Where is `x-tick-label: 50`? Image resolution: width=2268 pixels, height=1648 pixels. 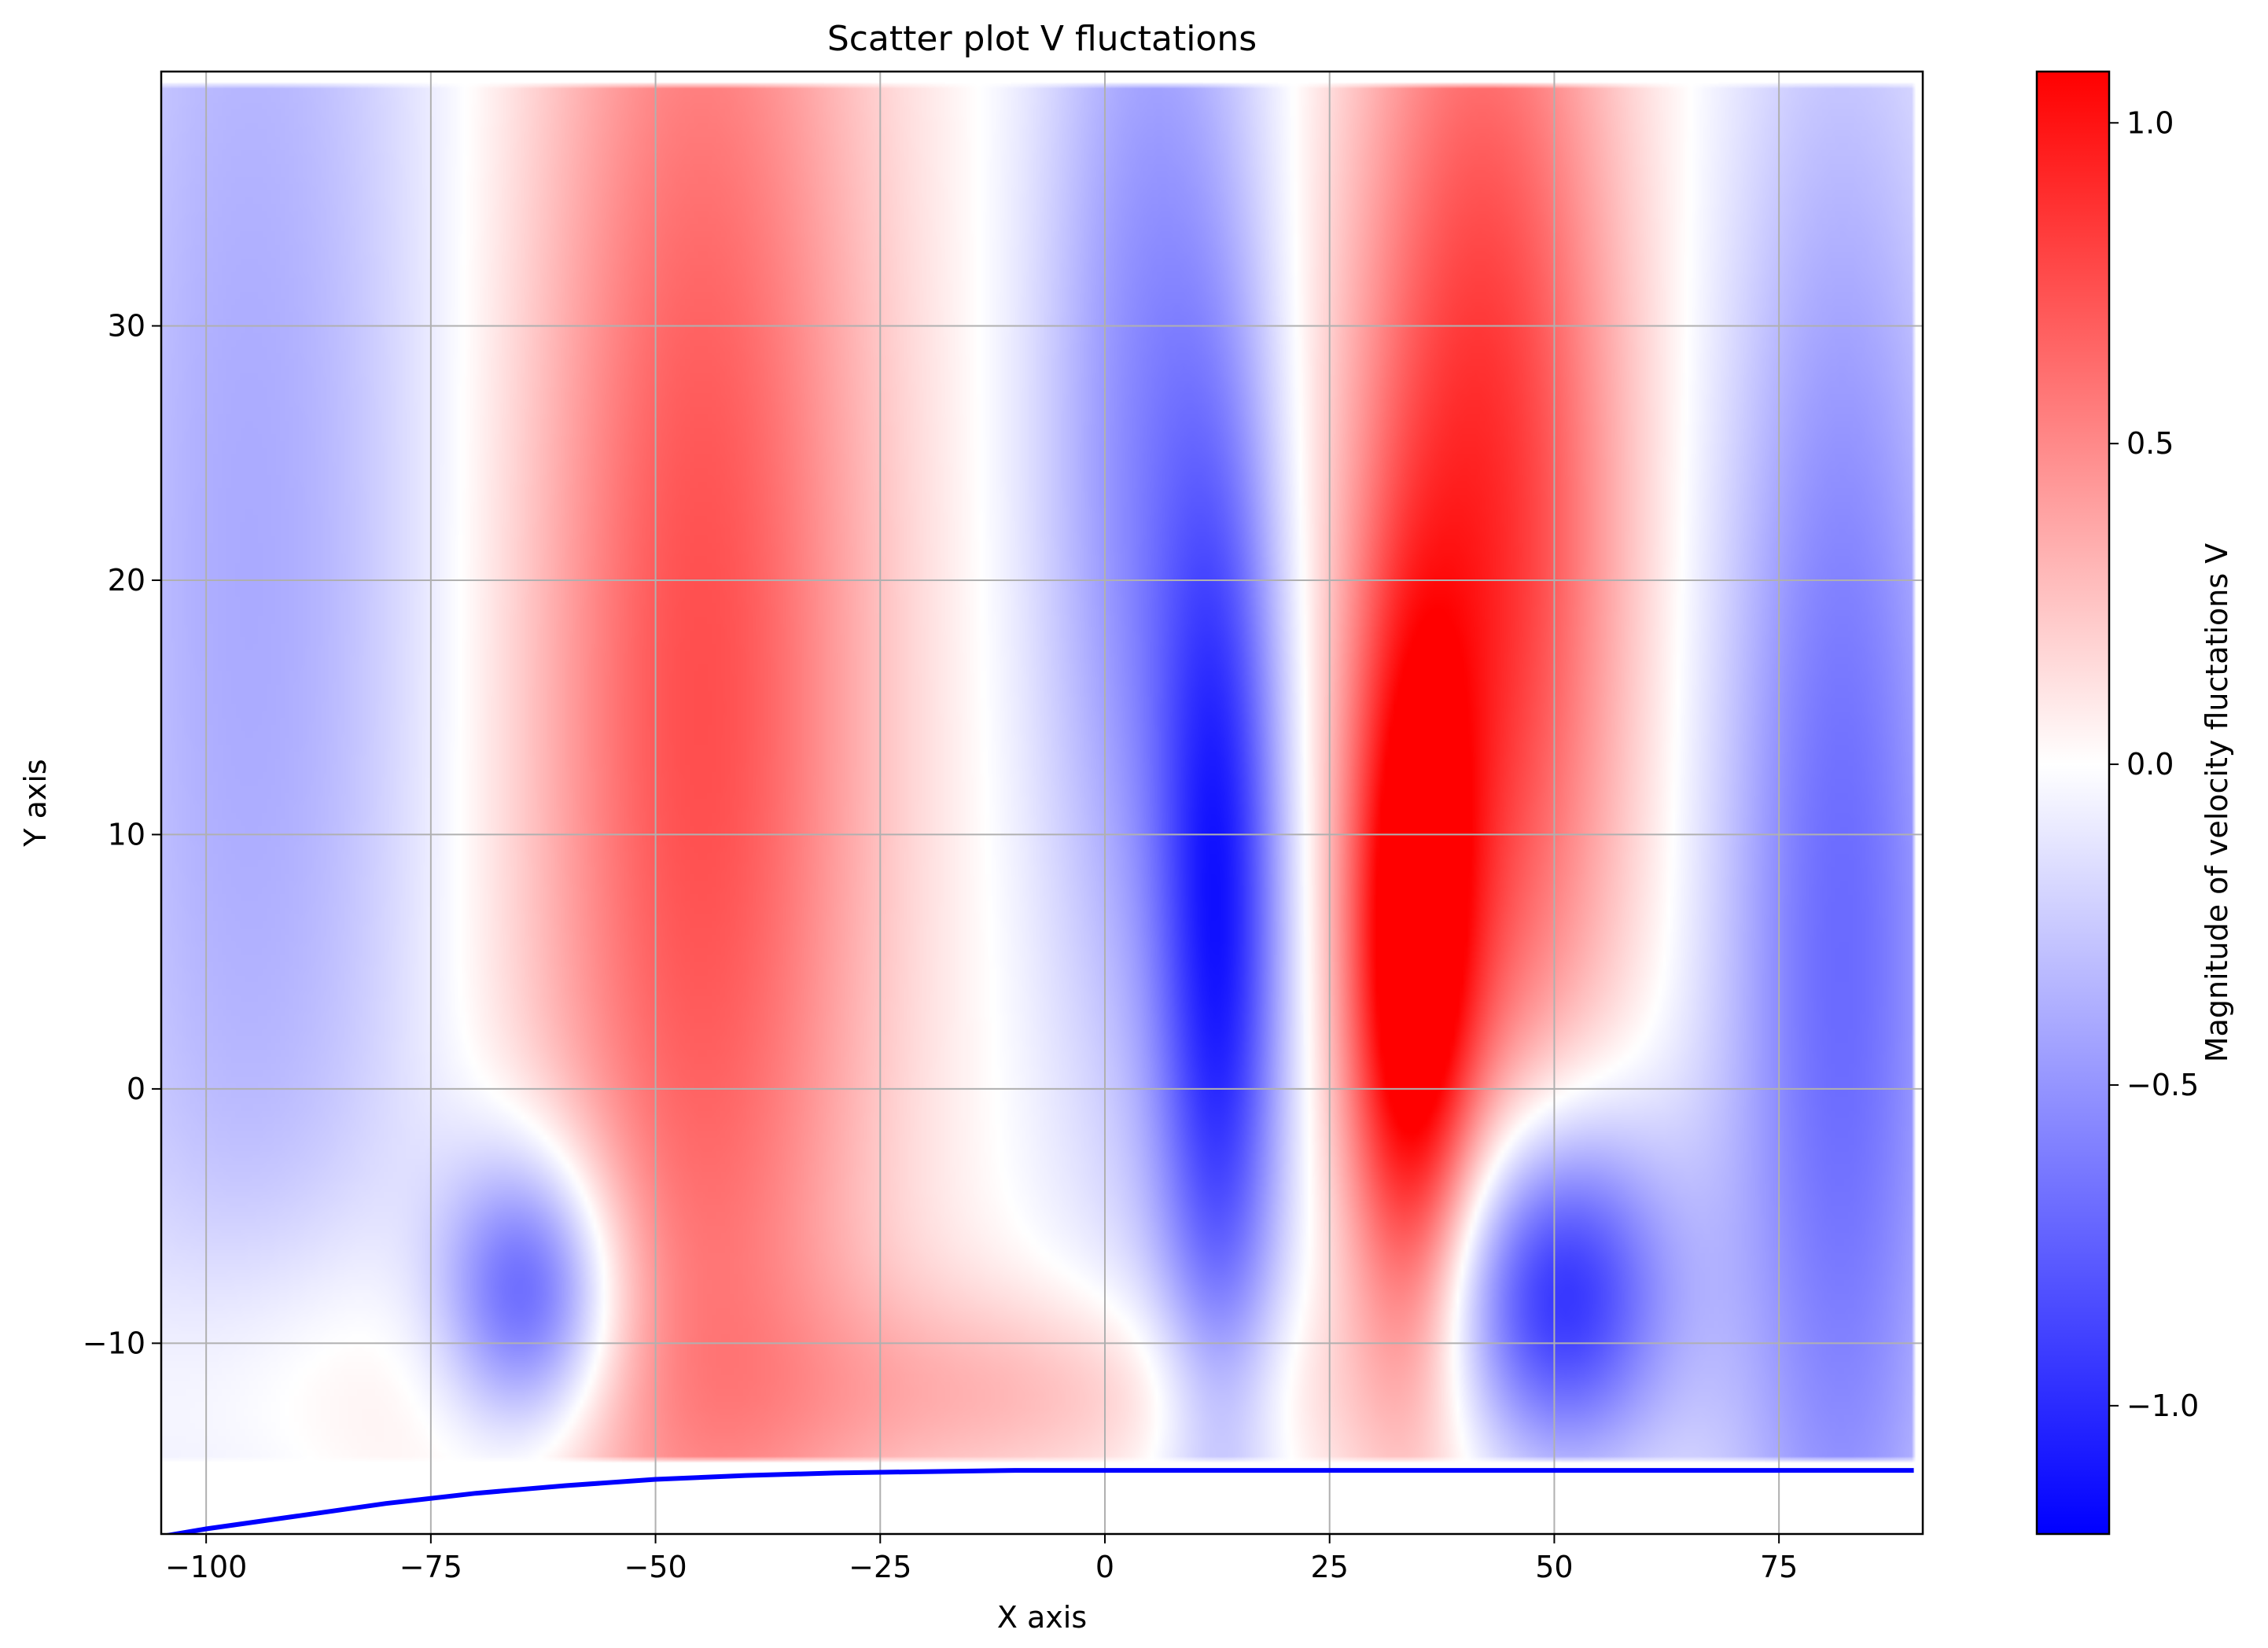 x-tick-label: 50 is located at coordinates (1554, 1567).